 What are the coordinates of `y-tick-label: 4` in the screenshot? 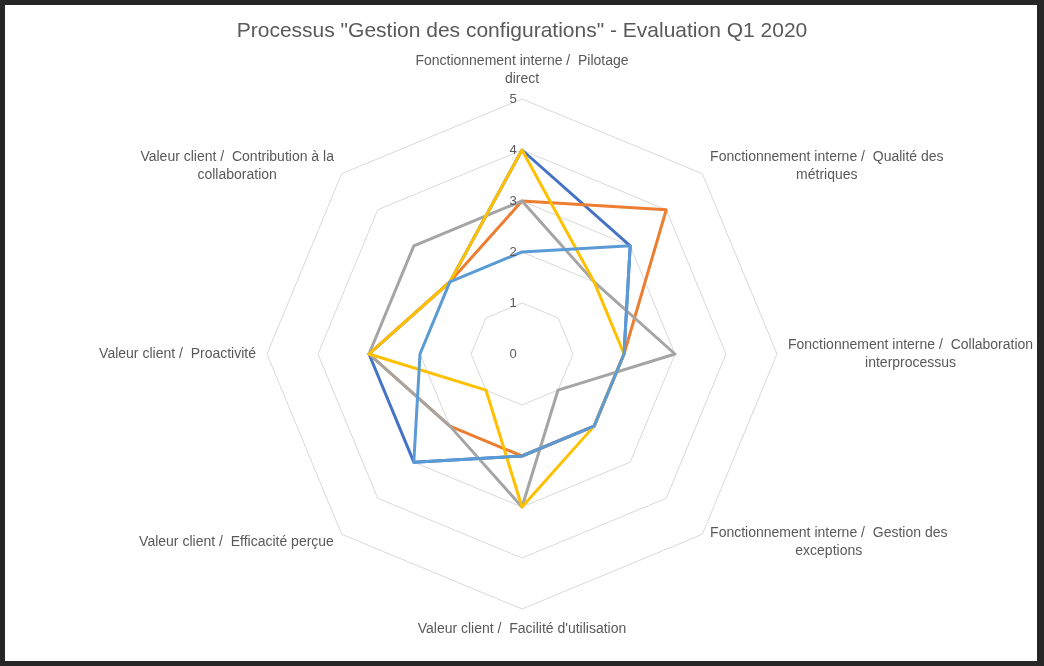 It's located at (513, 149).